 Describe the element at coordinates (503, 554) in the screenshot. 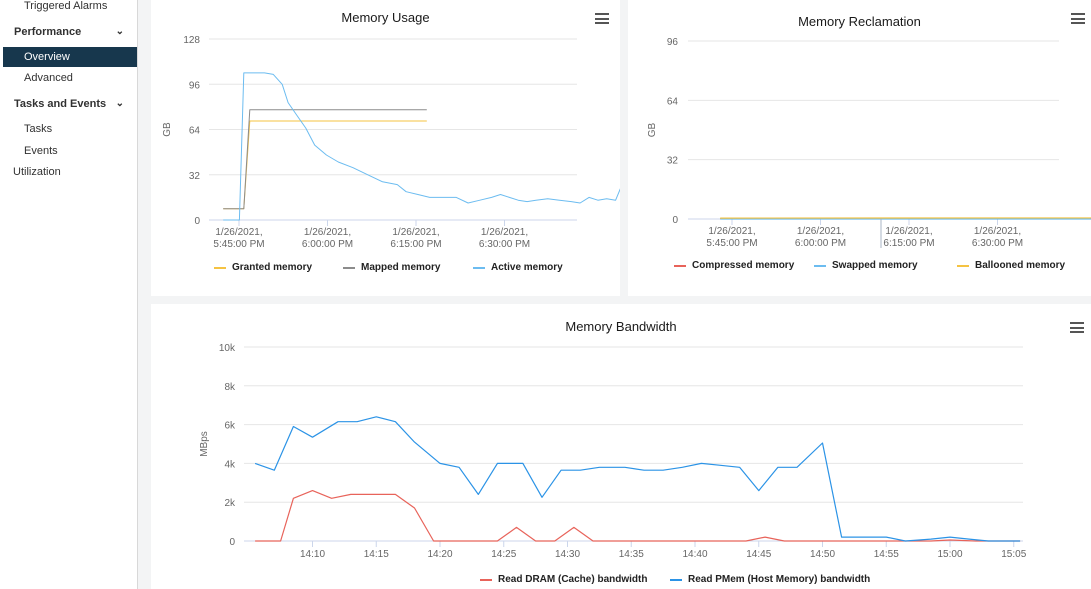

I see `x-tick-label: 14:25` at that location.